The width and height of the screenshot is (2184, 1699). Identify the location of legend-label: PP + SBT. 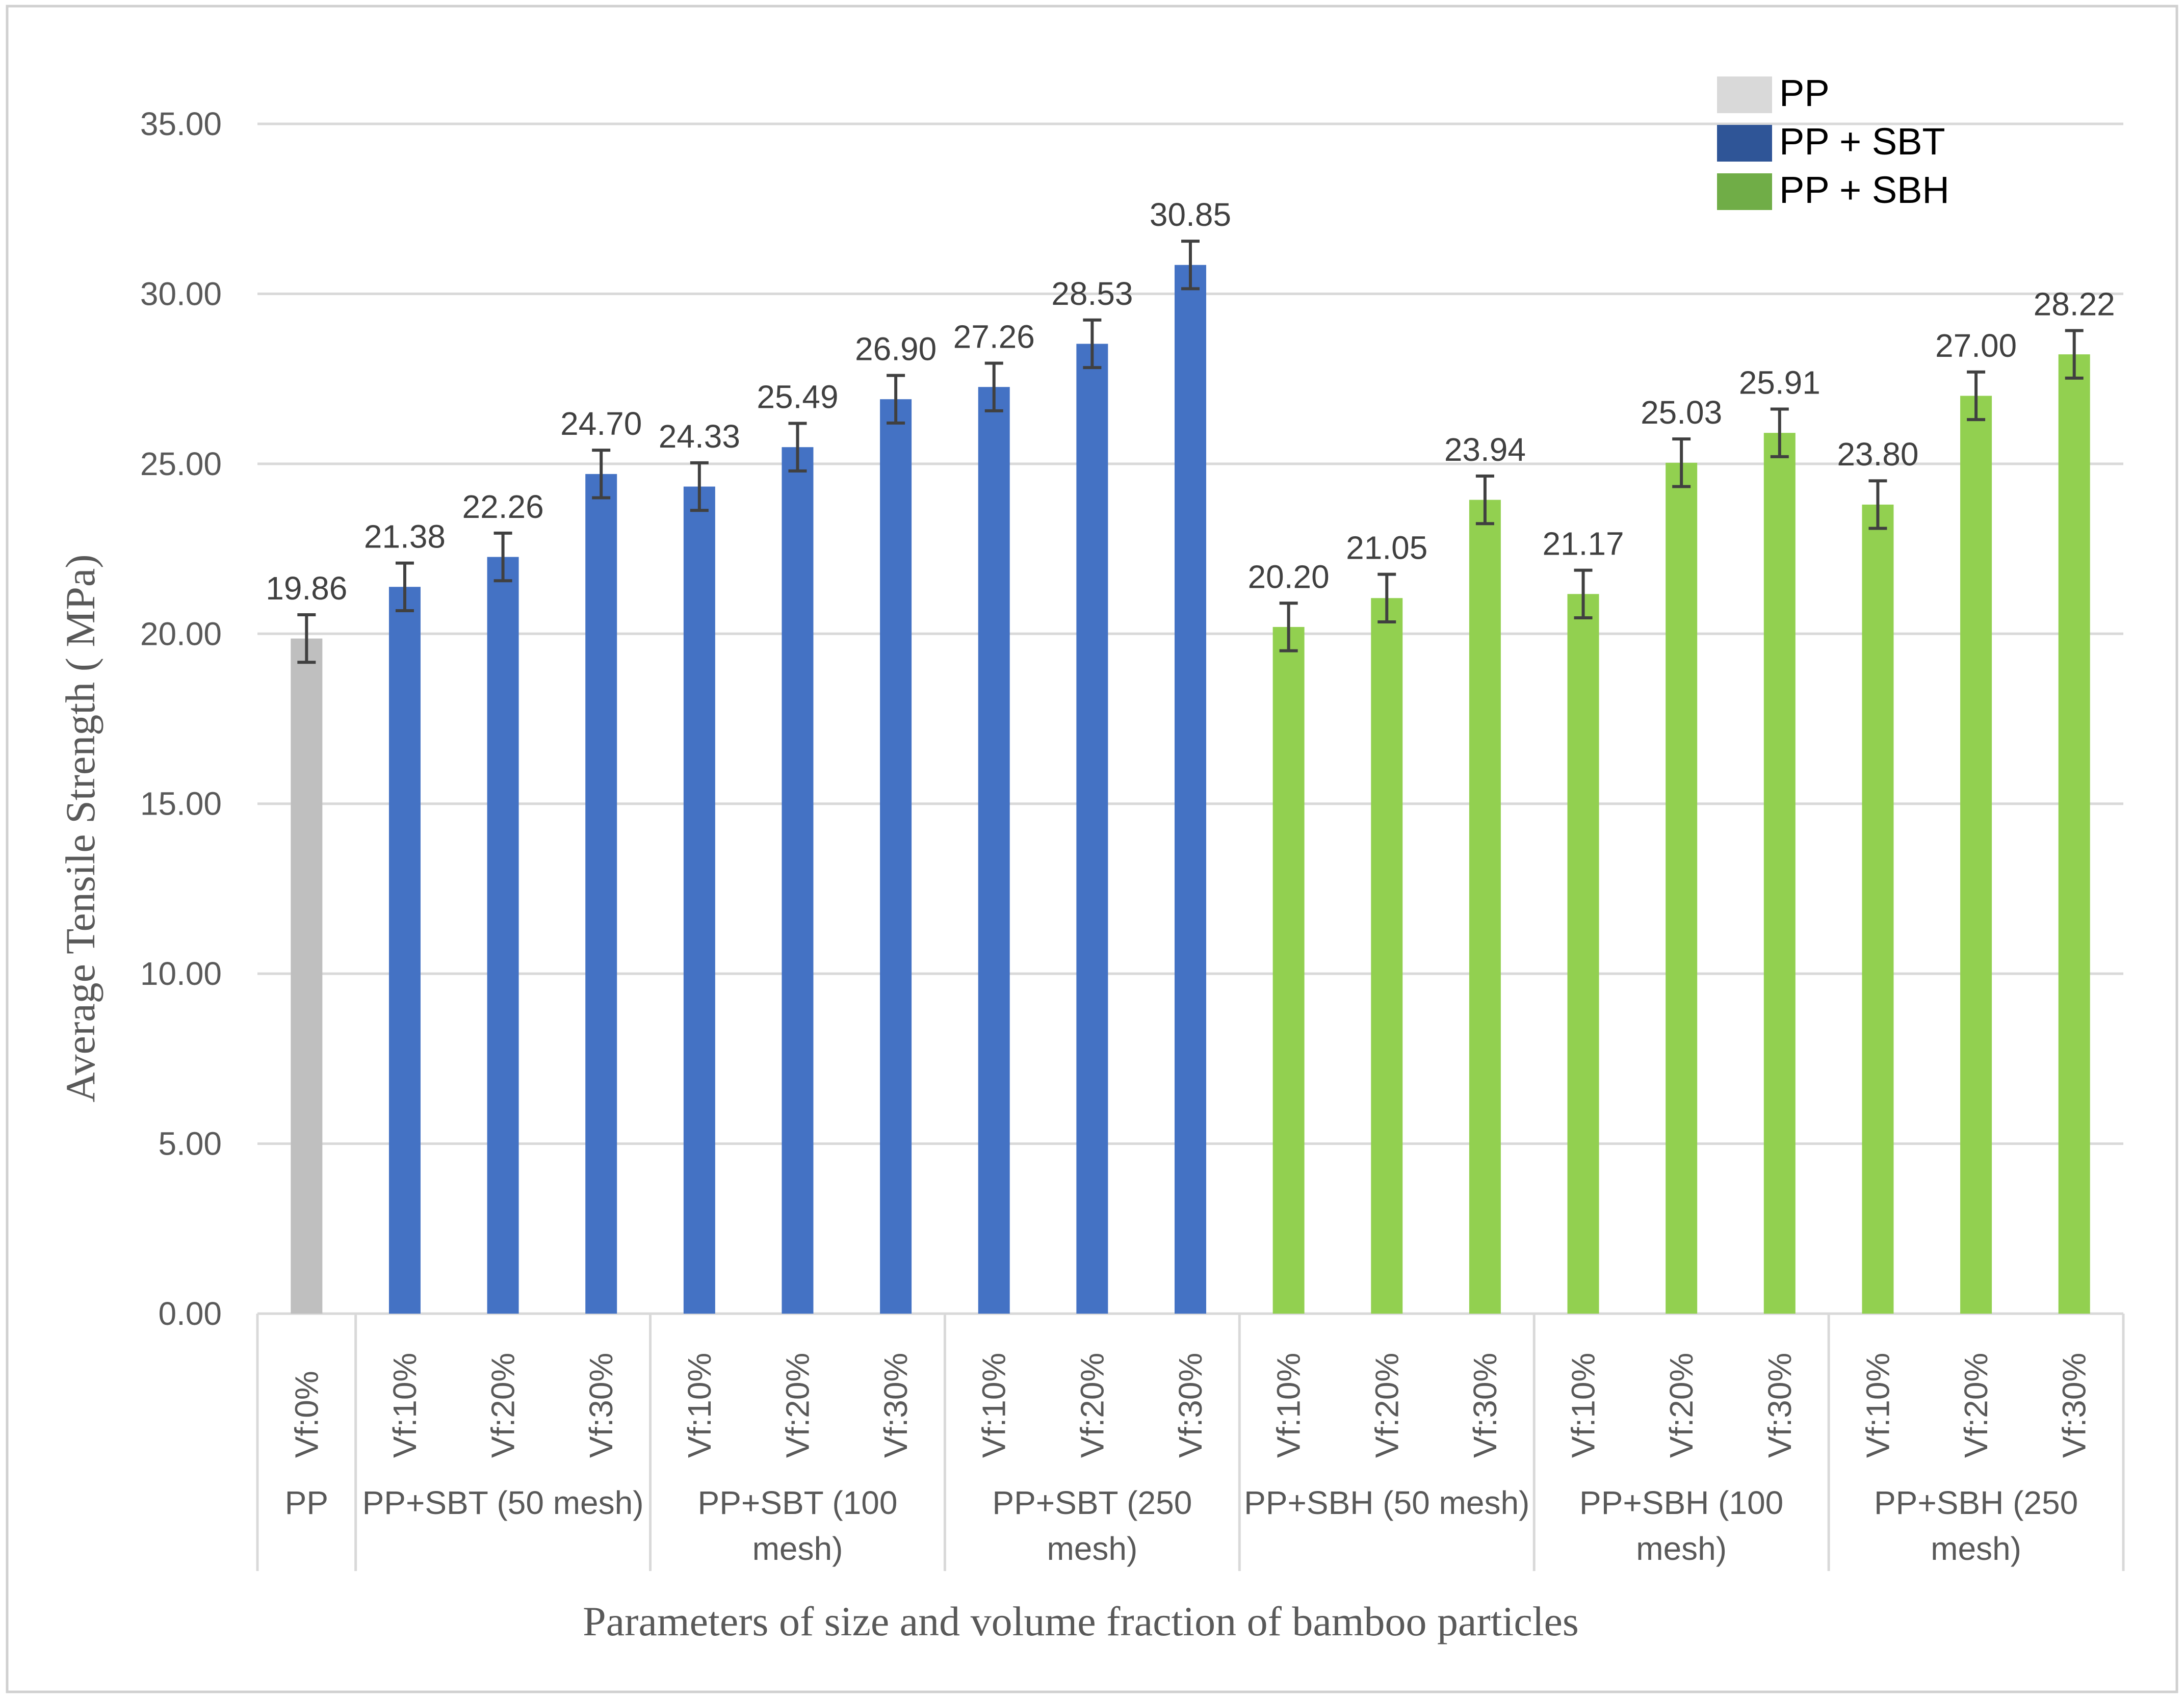
(1862, 141).